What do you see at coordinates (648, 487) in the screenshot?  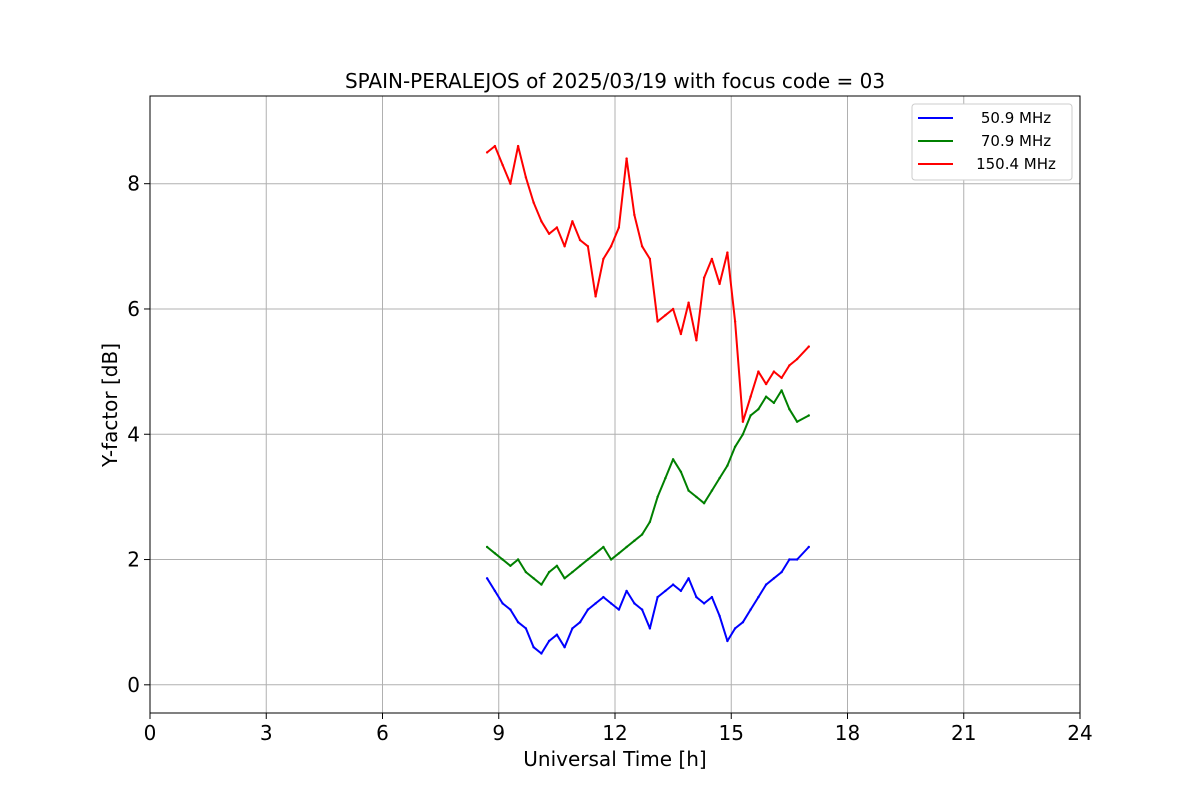 I see `series-line-70-9-mhz` at bounding box center [648, 487].